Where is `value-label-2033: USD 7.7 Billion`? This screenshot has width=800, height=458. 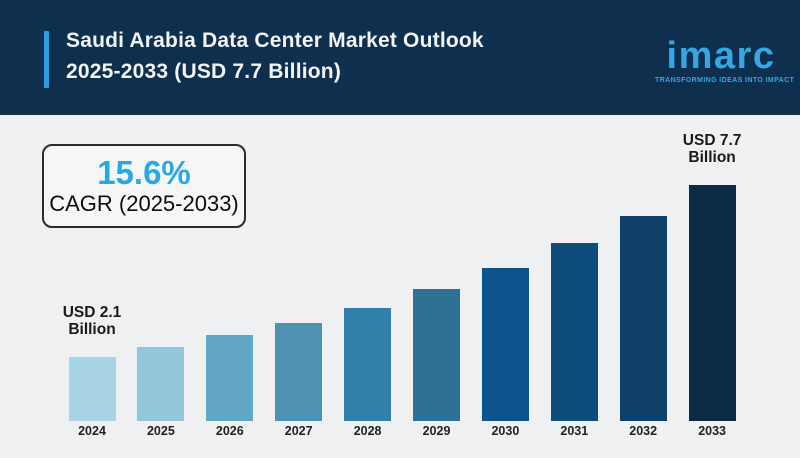
value-label-2033: USD 7.7 Billion is located at coordinates (712, 149).